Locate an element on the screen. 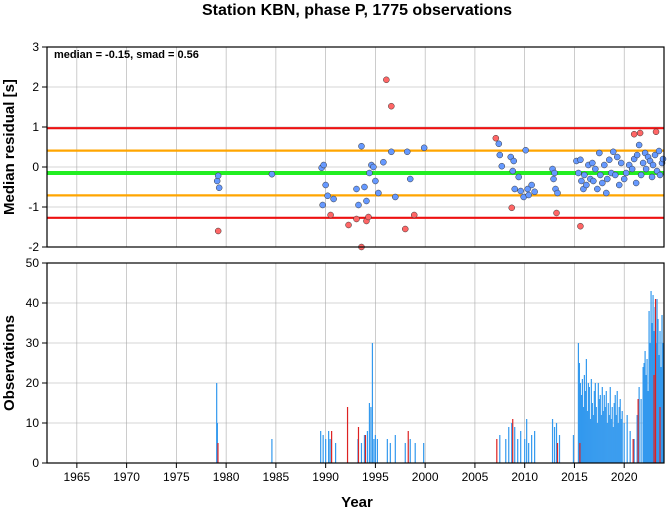 The height and width of the screenshot is (511, 669). x-tick-label: 2020 is located at coordinates (624, 477).